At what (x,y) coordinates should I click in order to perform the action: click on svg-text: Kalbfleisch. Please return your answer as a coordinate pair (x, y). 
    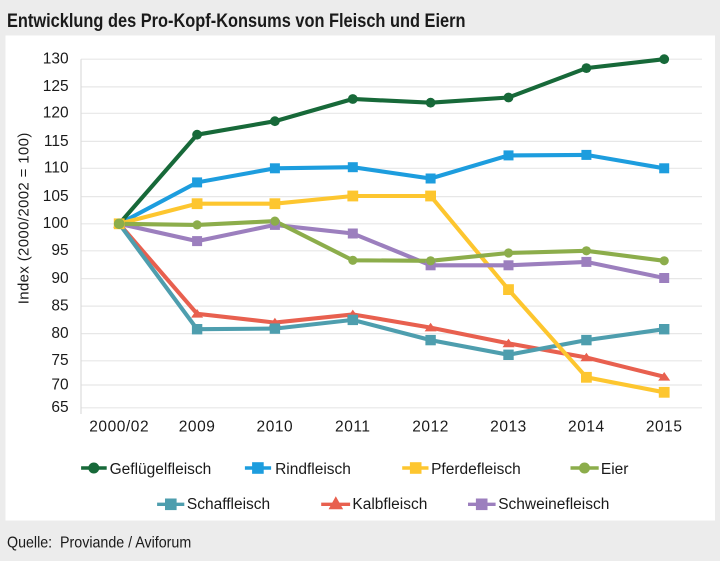
    Looking at the image, I should click on (389, 504).